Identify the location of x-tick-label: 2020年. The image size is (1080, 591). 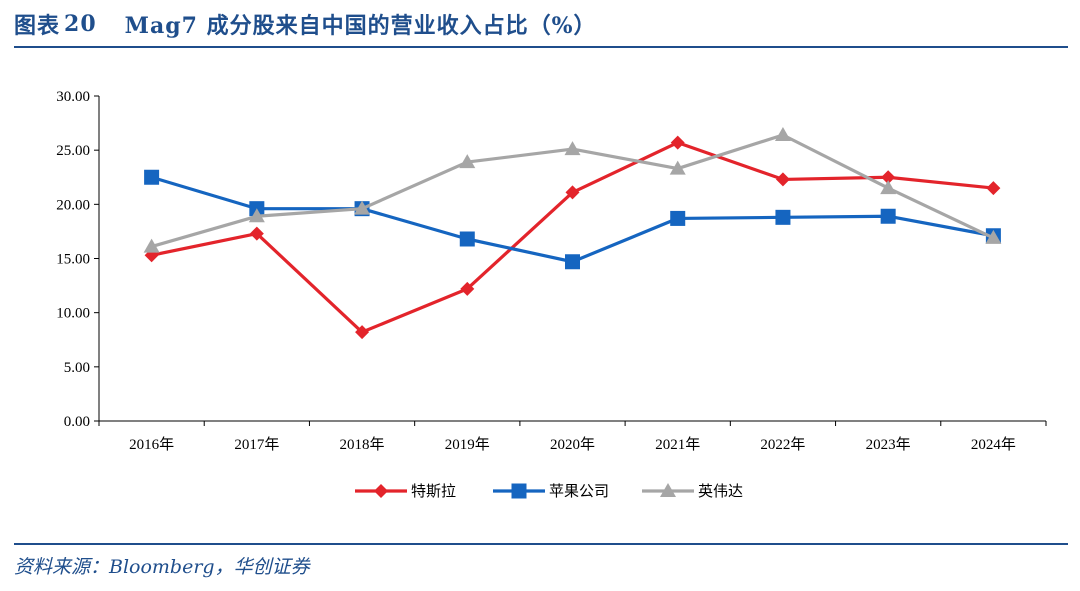
(572, 444).